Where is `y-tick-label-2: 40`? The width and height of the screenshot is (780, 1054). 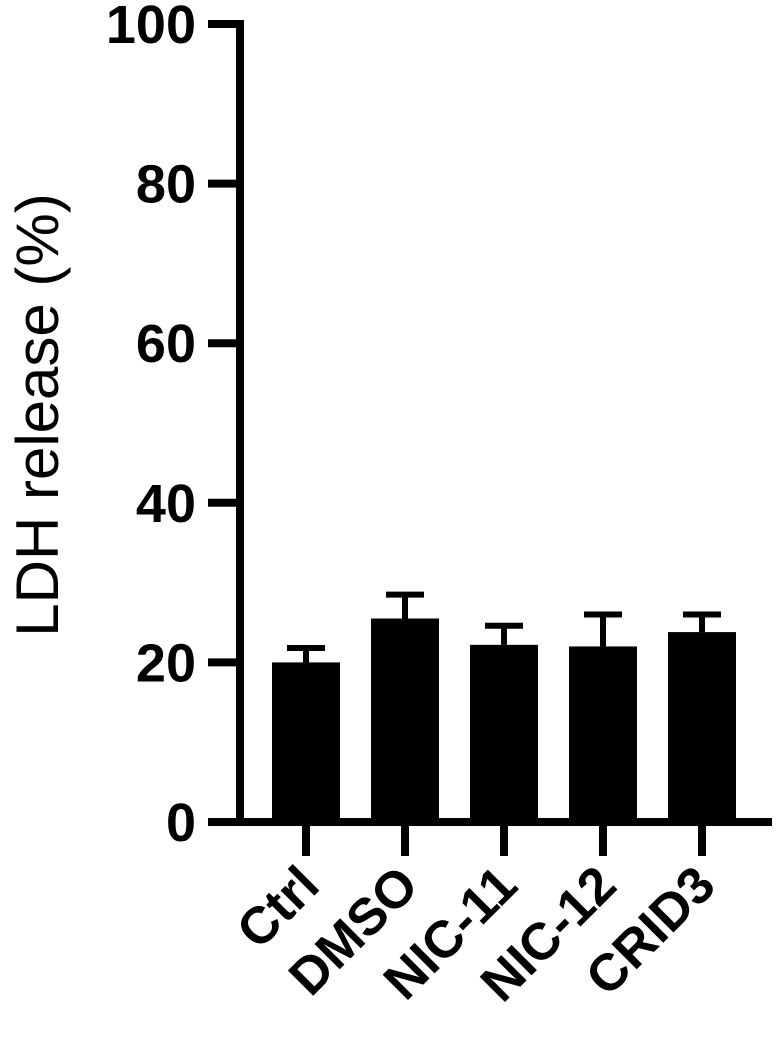
y-tick-label-2: 40 is located at coordinates (166, 504).